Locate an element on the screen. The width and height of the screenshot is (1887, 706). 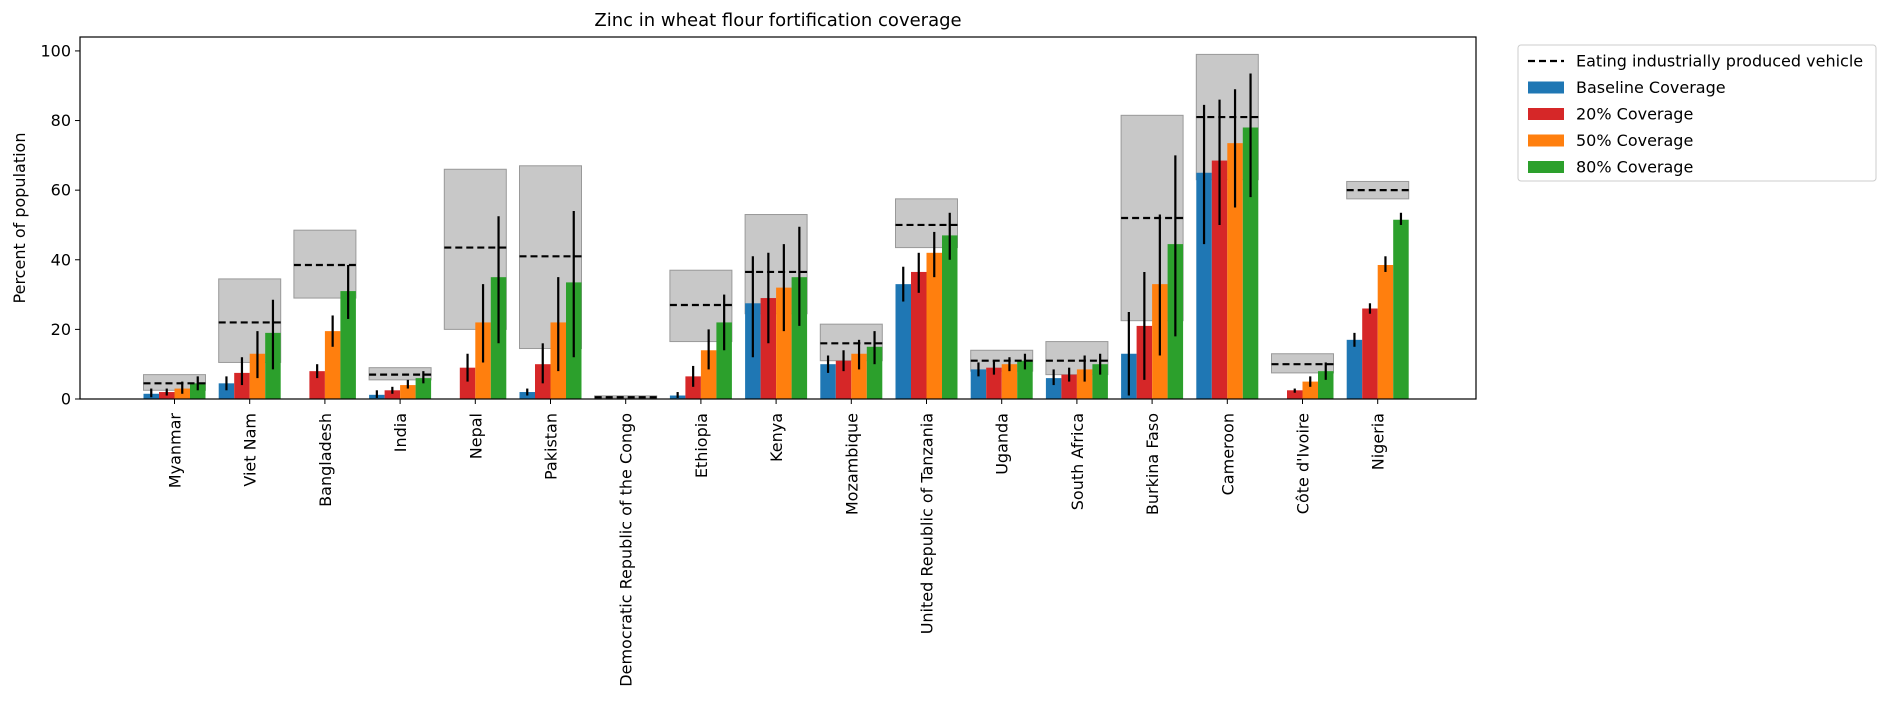
y-axis-label: Percent of population is located at coordinates (19, 218).